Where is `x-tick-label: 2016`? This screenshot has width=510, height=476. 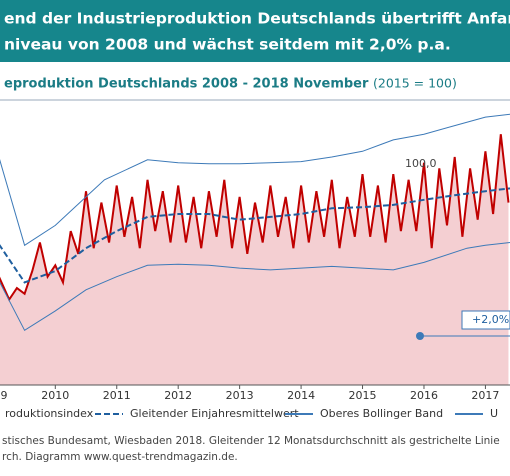 x-tick-label: 2016 is located at coordinates (424, 395).